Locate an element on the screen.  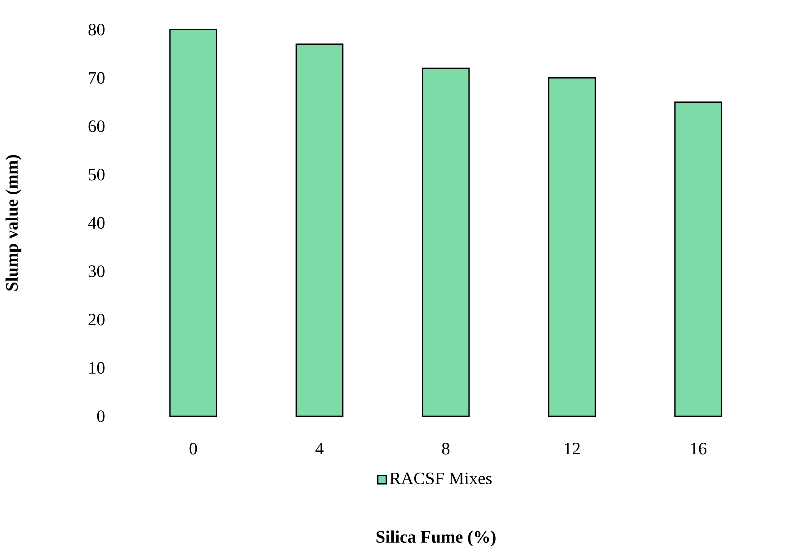
x-tick-label: 16 is located at coordinates (699, 448).